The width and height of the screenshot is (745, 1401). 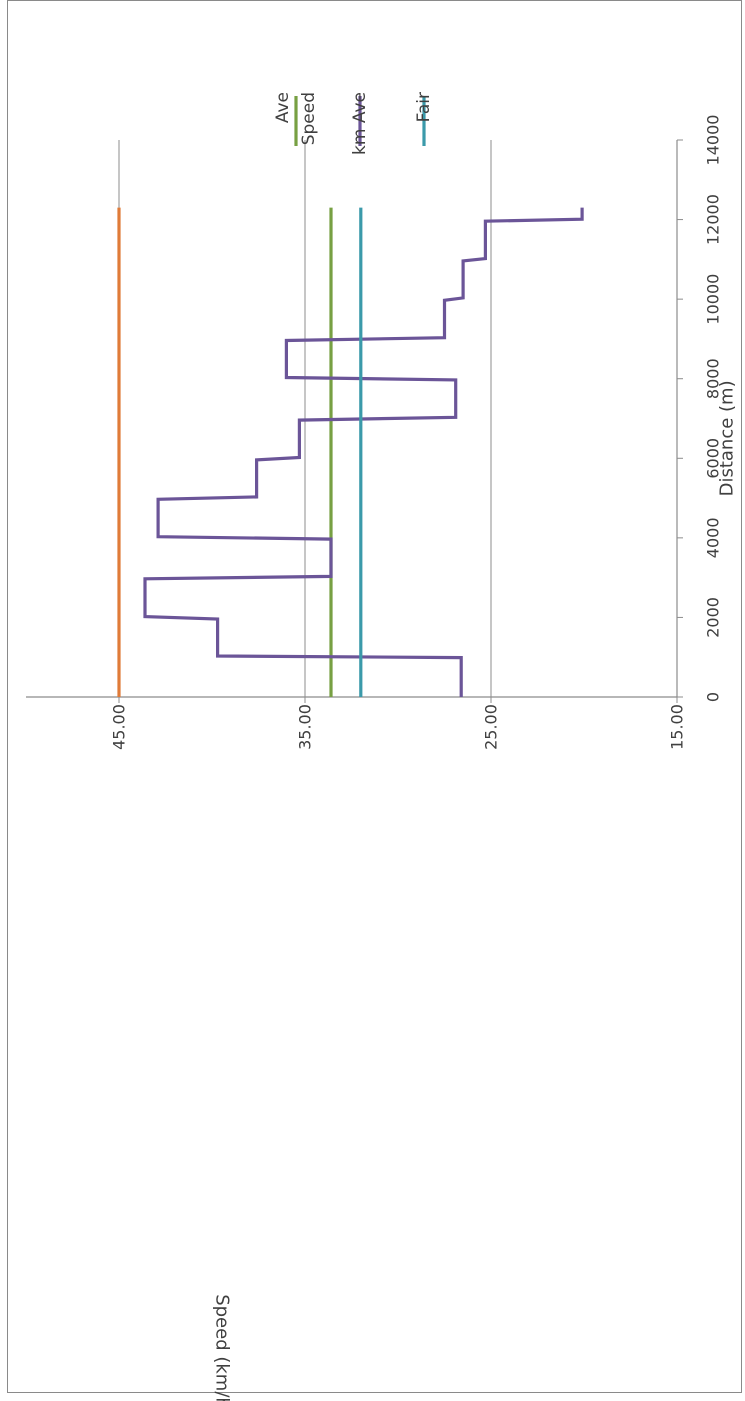 I want to click on speed-tick-label: 15.00, so click(x=677, y=727).